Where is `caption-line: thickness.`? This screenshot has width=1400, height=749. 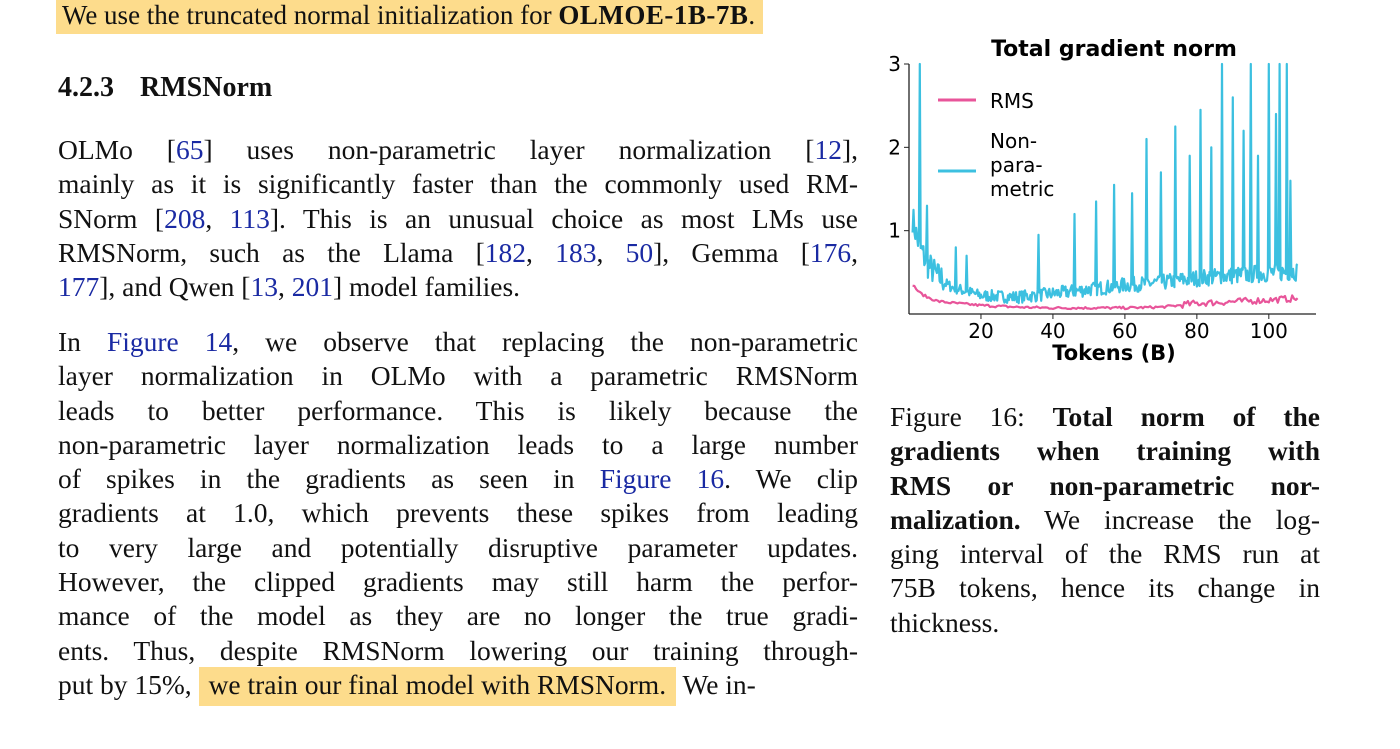 caption-line: thickness. is located at coordinates (945, 622).